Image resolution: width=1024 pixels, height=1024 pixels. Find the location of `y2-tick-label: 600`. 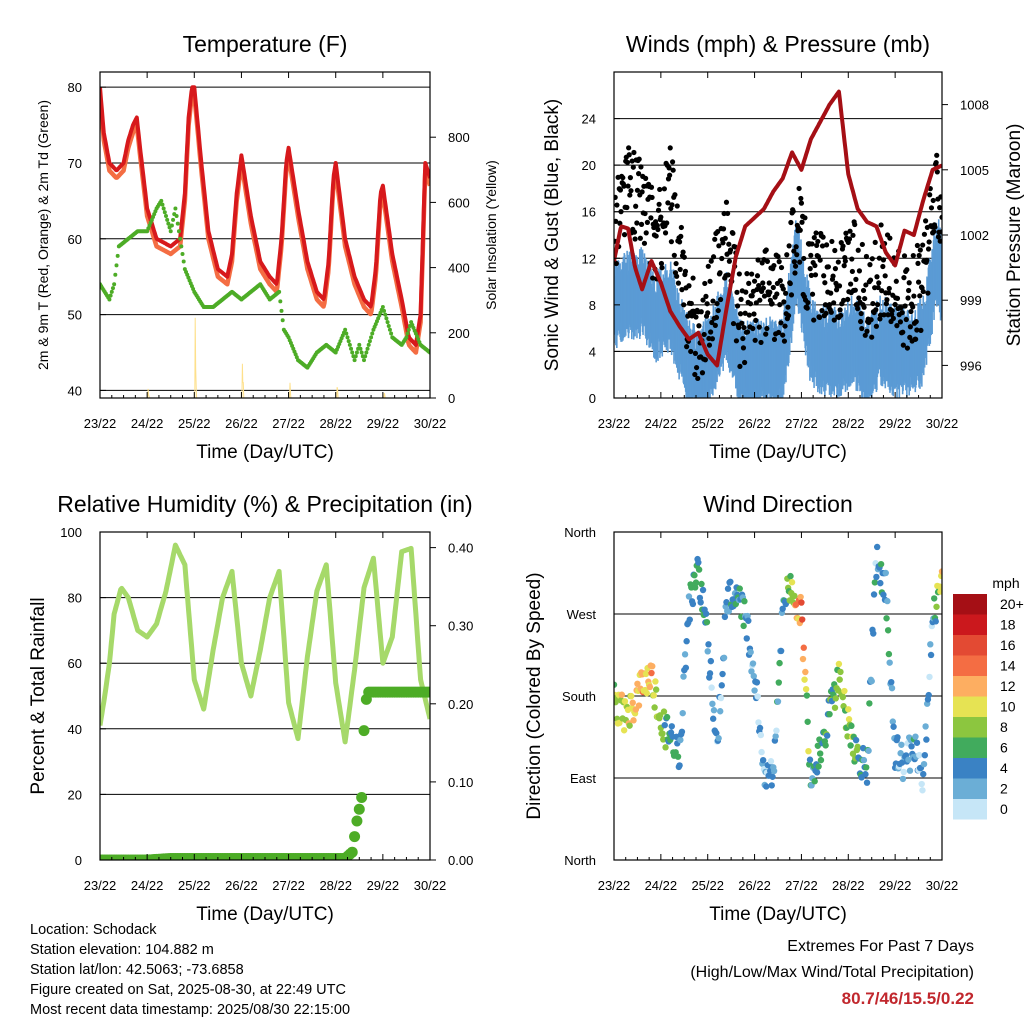

y2-tick-label: 600 is located at coordinates (459, 202).